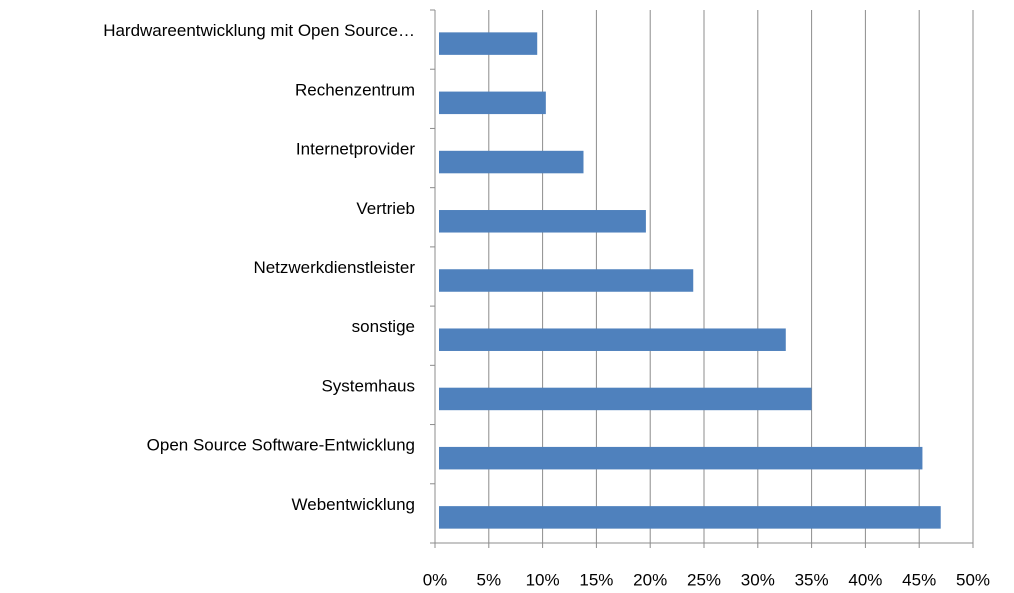  What do you see at coordinates (368, 385) in the screenshot?
I see `y-tick-label: Systemhaus` at bounding box center [368, 385].